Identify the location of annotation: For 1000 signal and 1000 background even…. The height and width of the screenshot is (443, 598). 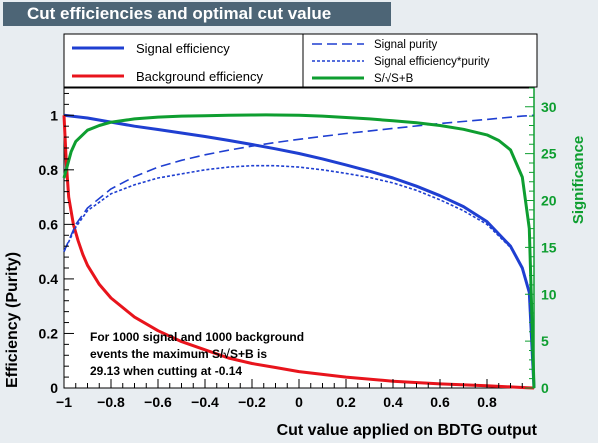
(197, 354).